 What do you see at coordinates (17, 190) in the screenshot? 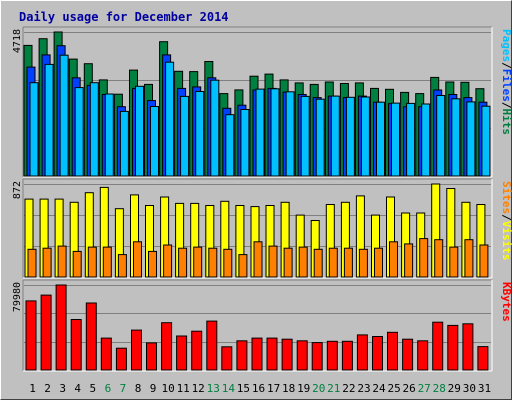
I see `ymax-label: 872` at bounding box center [17, 190].